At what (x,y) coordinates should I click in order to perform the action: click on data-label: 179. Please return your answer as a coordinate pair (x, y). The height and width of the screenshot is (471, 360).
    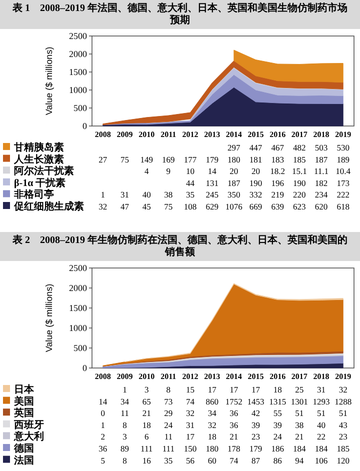
    Looking at the image, I should click on (255, 449).